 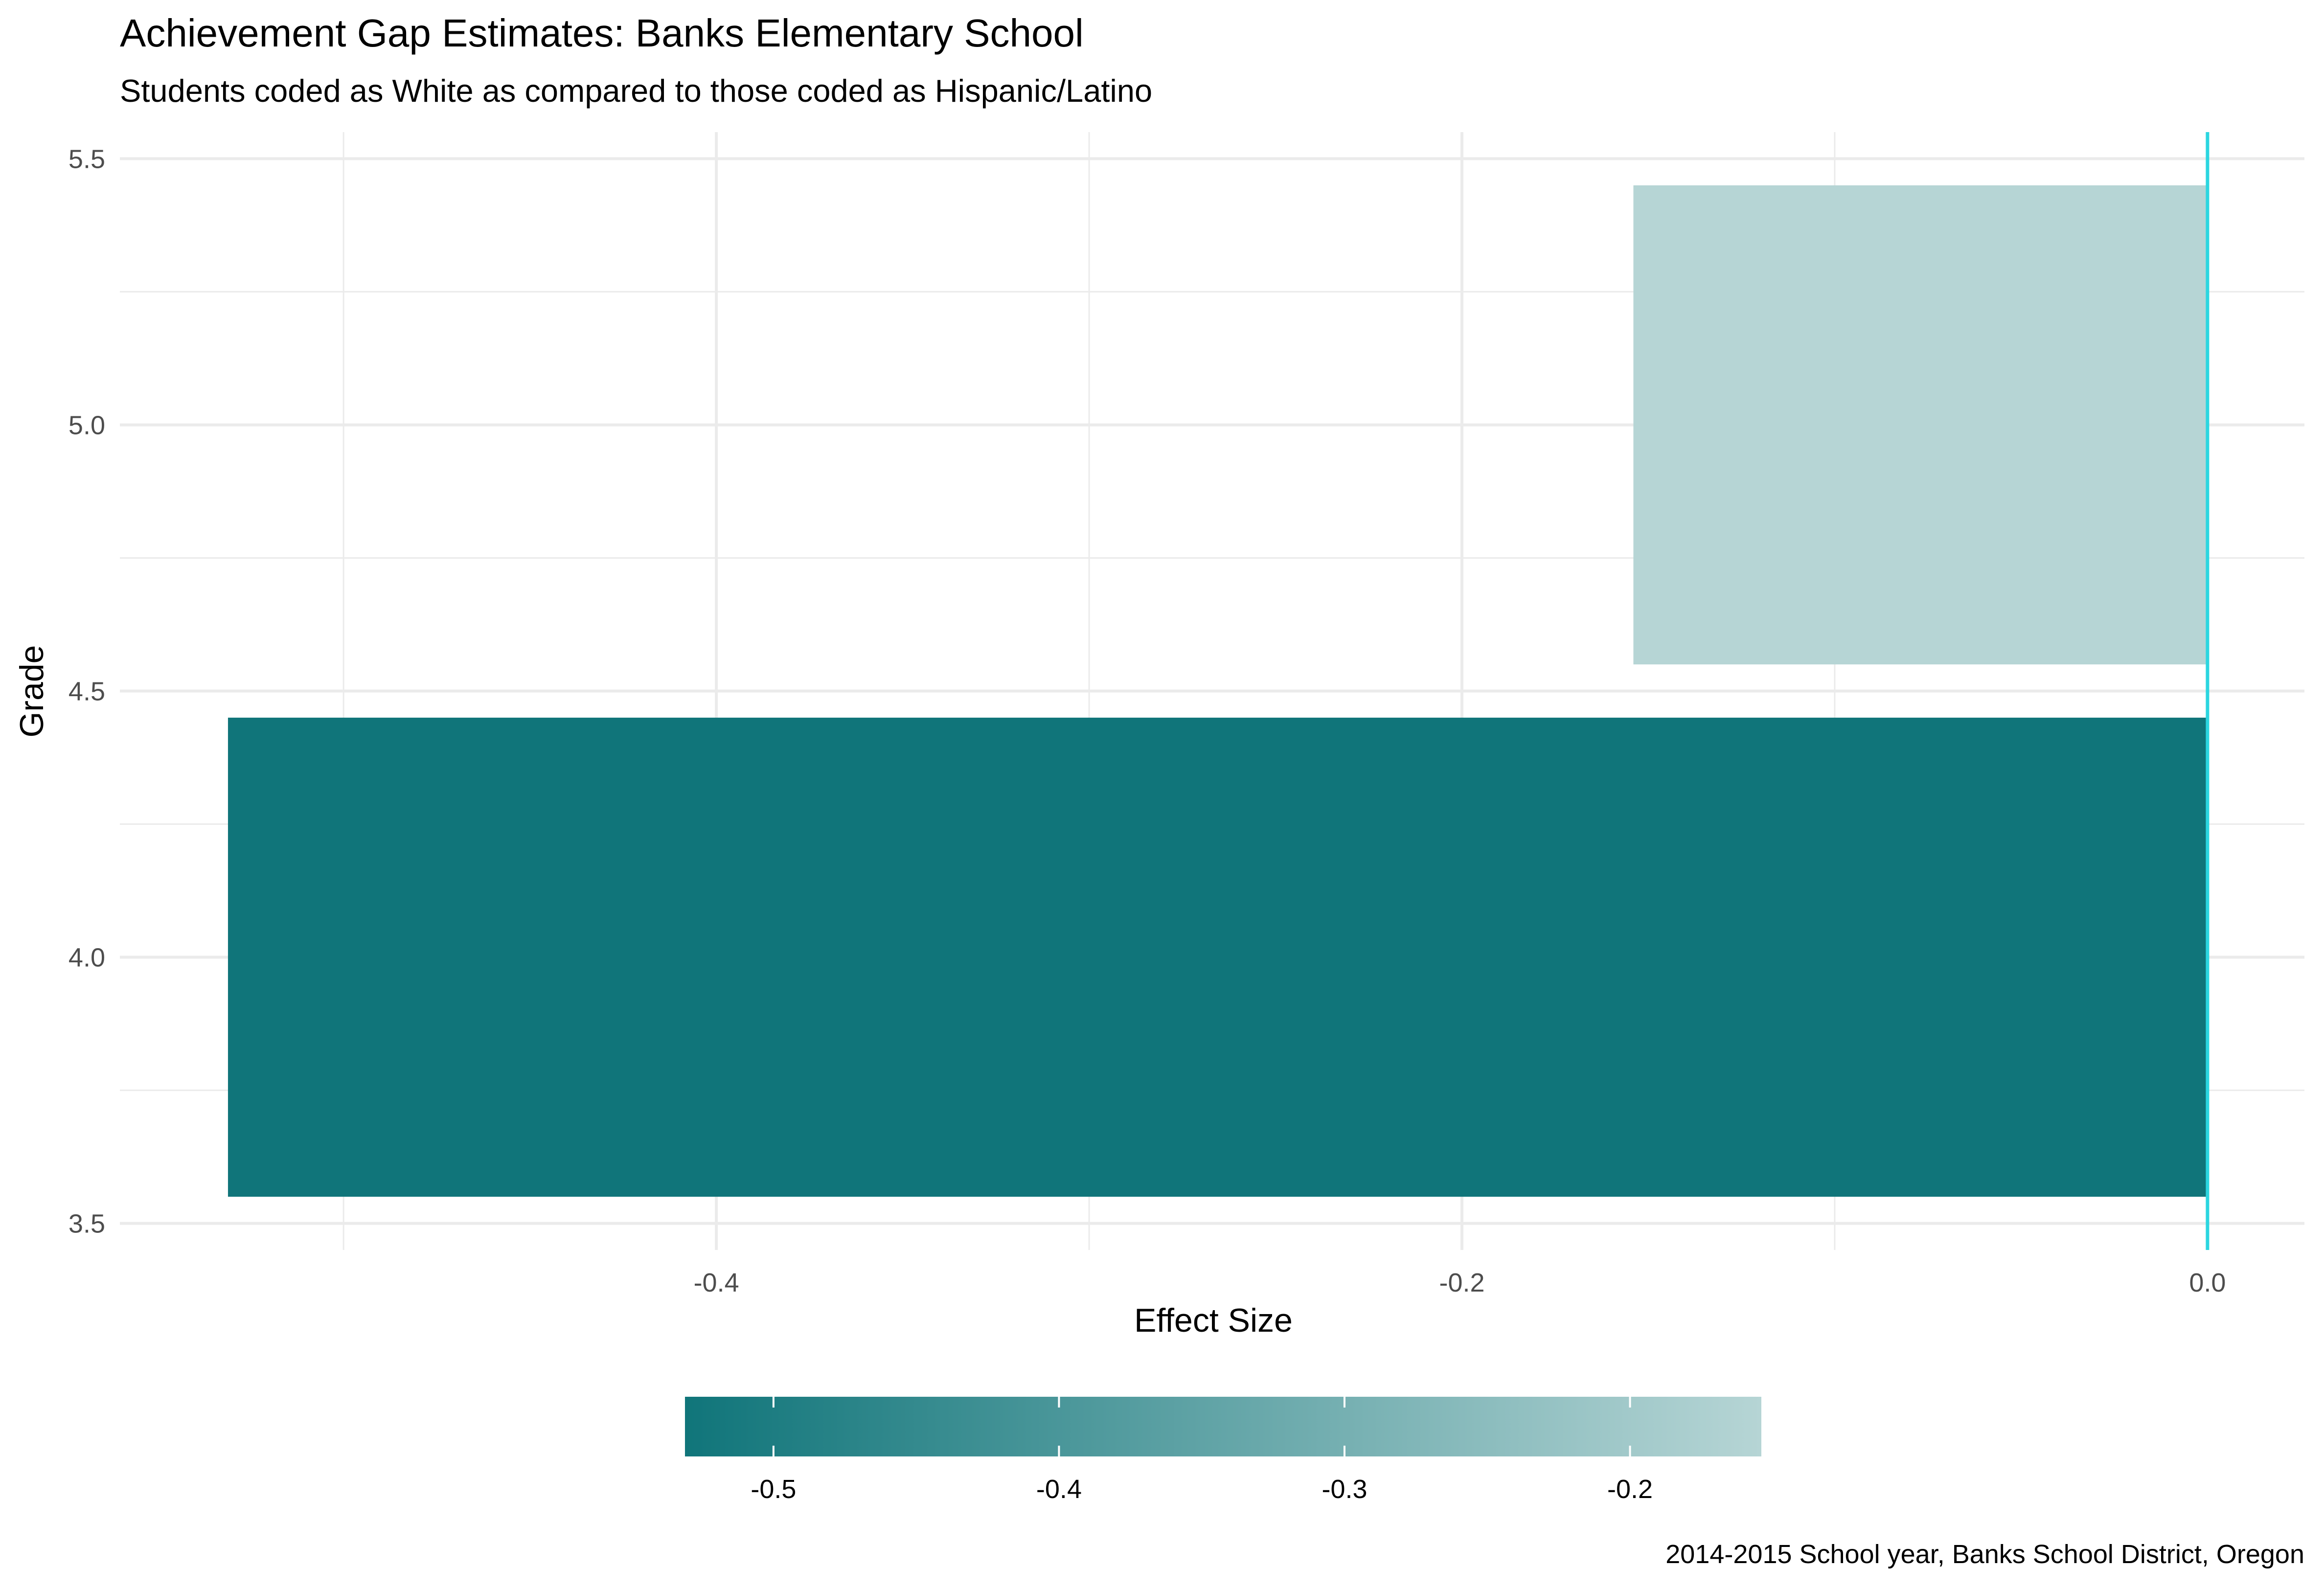 What do you see at coordinates (86, 958) in the screenshot?
I see `y-tick-label: 4.0` at bounding box center [86, 958].